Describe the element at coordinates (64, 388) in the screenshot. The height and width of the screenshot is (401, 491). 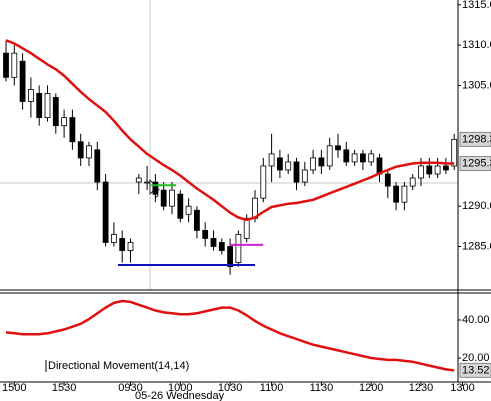
I see `x-tick-label: 1530` at that location.